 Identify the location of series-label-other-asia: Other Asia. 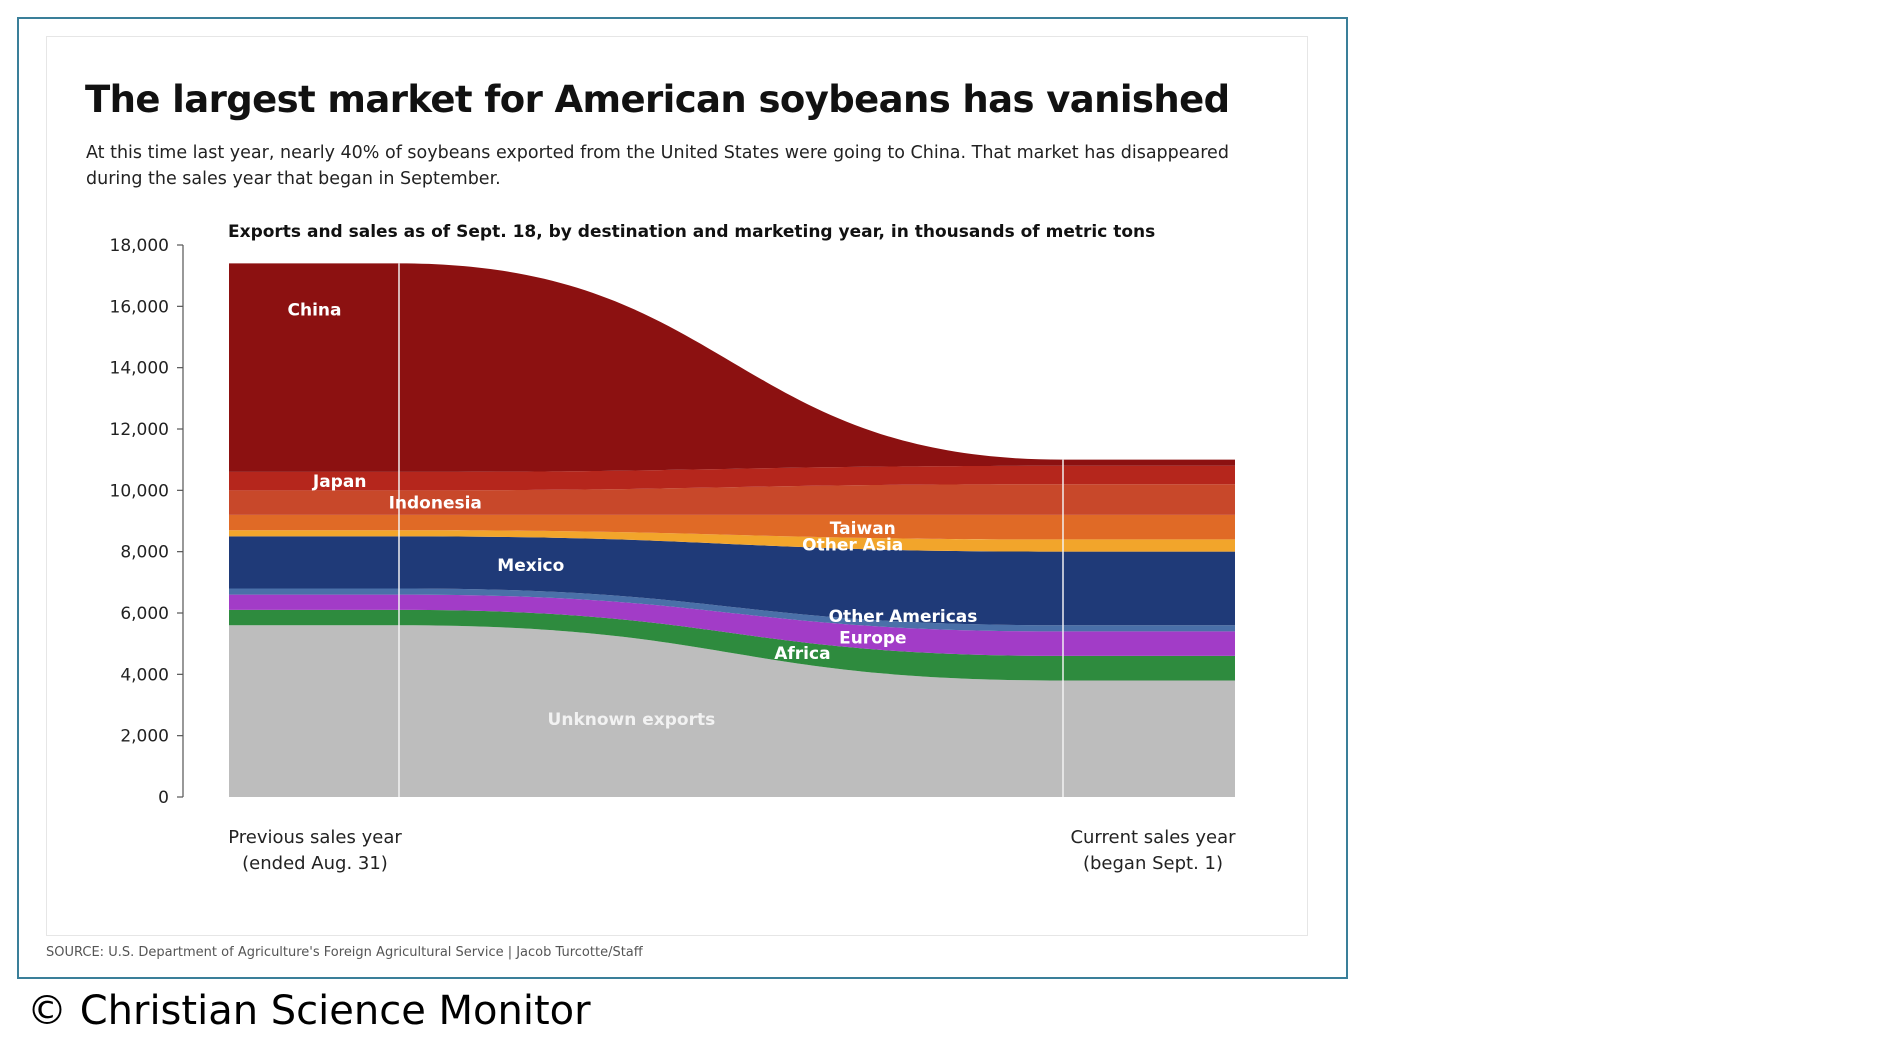
(852, 546).